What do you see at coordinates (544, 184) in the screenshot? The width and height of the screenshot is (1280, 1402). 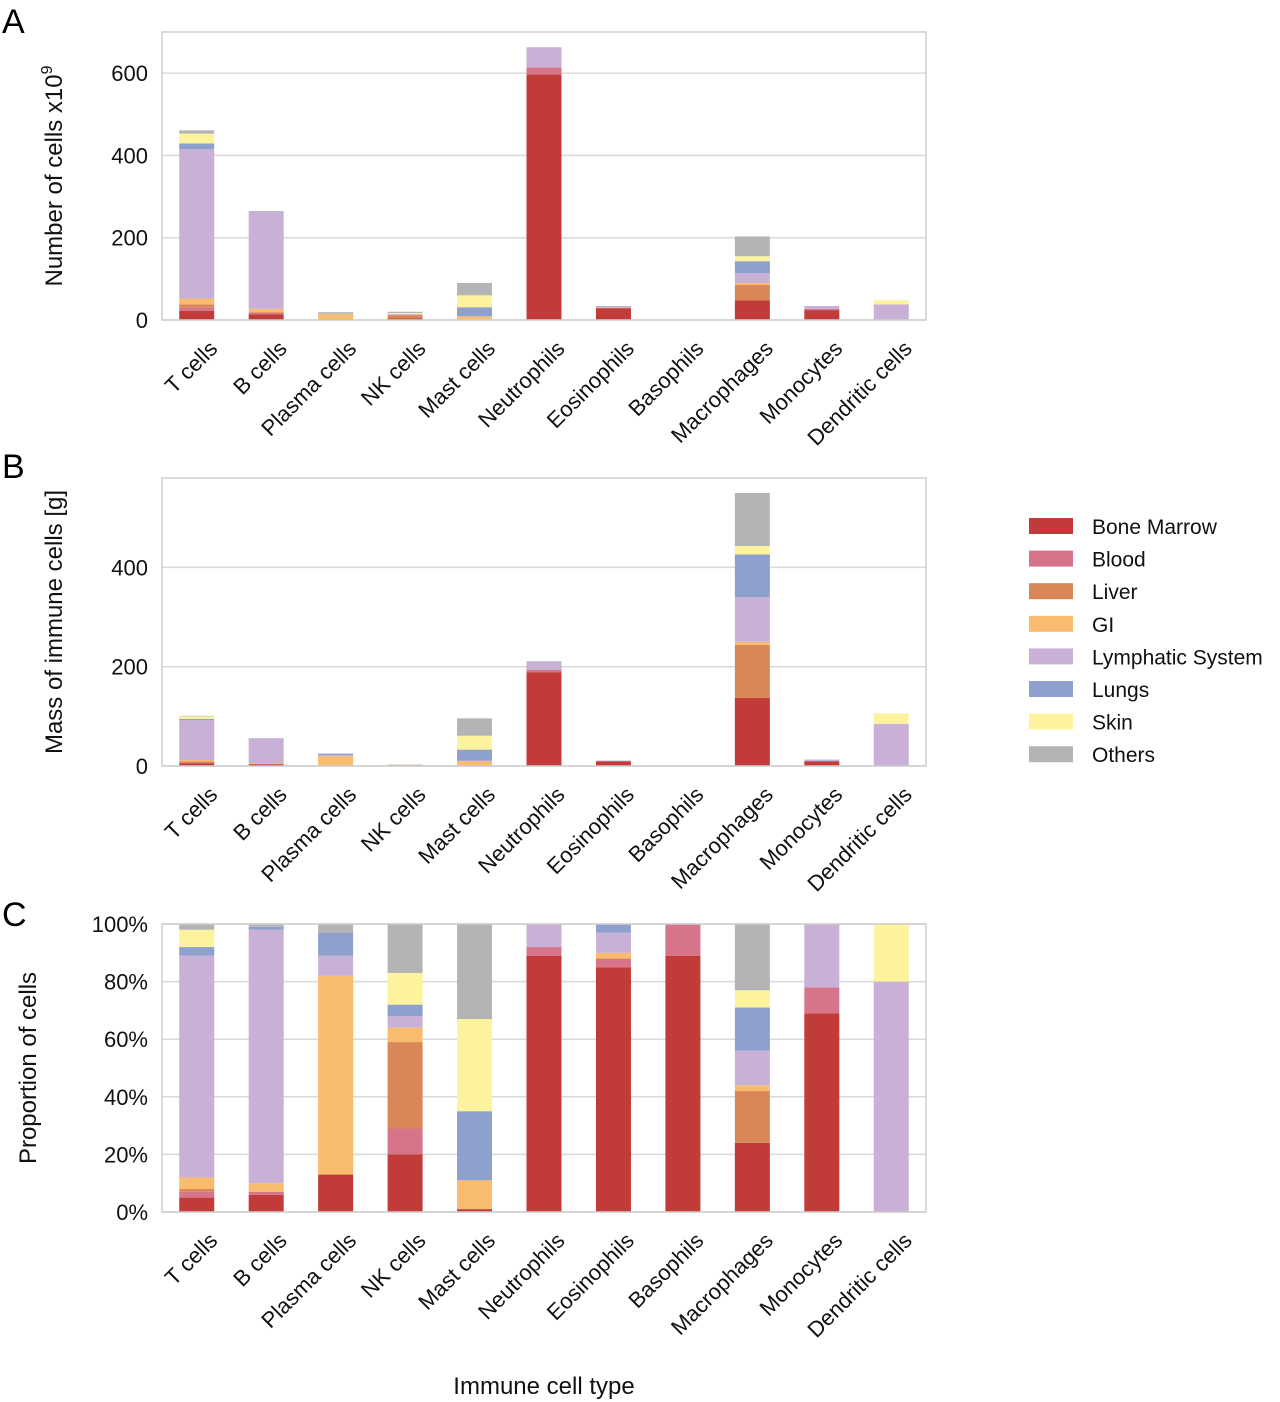 I see `panel-a-bars` at bounding box center [544, 184].